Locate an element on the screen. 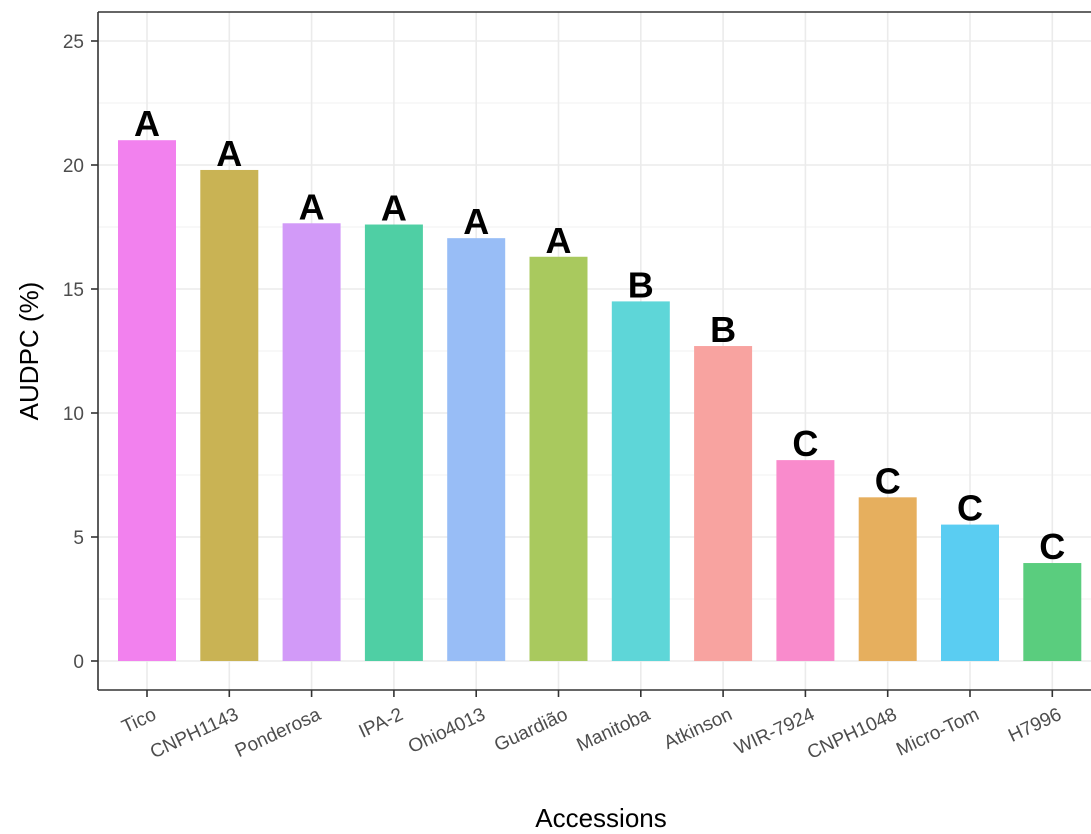  y-tick-label: 15 is located at coordinates (73, 290).